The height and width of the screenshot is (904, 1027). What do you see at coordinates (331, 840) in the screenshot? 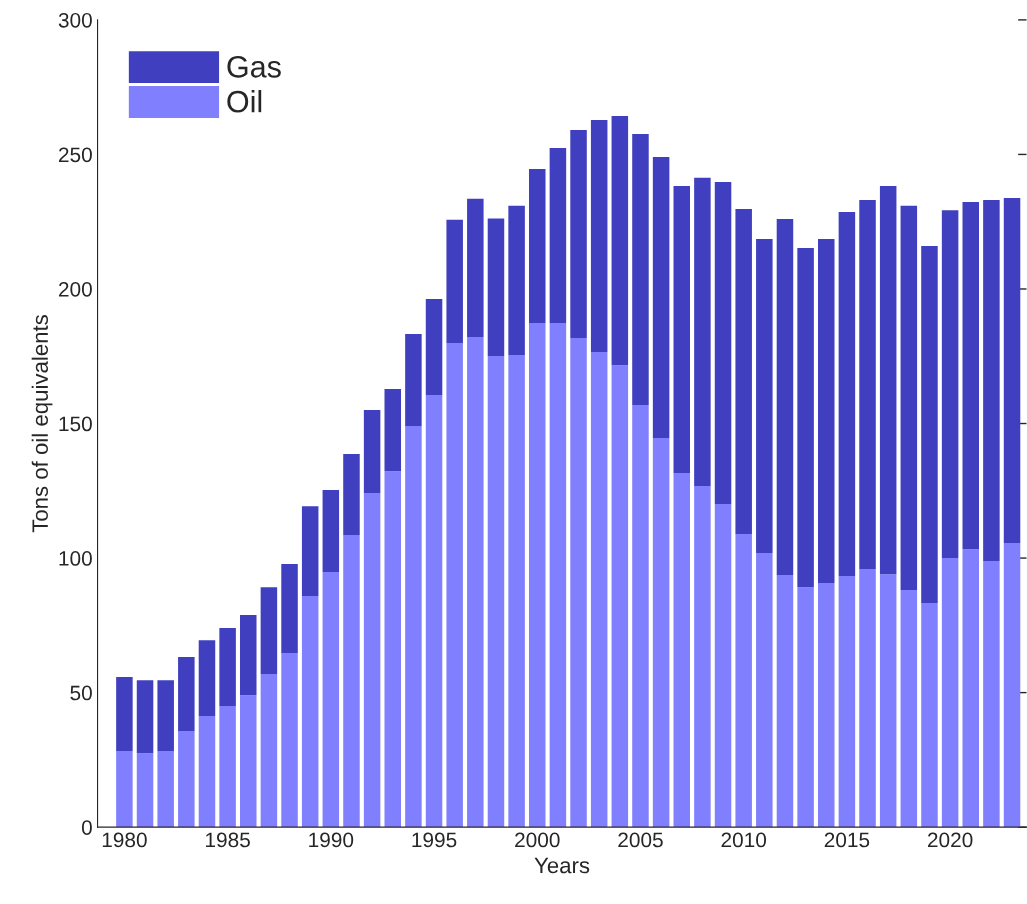
I see `x-tick-label: 1990` at bounding box center [331, 840].